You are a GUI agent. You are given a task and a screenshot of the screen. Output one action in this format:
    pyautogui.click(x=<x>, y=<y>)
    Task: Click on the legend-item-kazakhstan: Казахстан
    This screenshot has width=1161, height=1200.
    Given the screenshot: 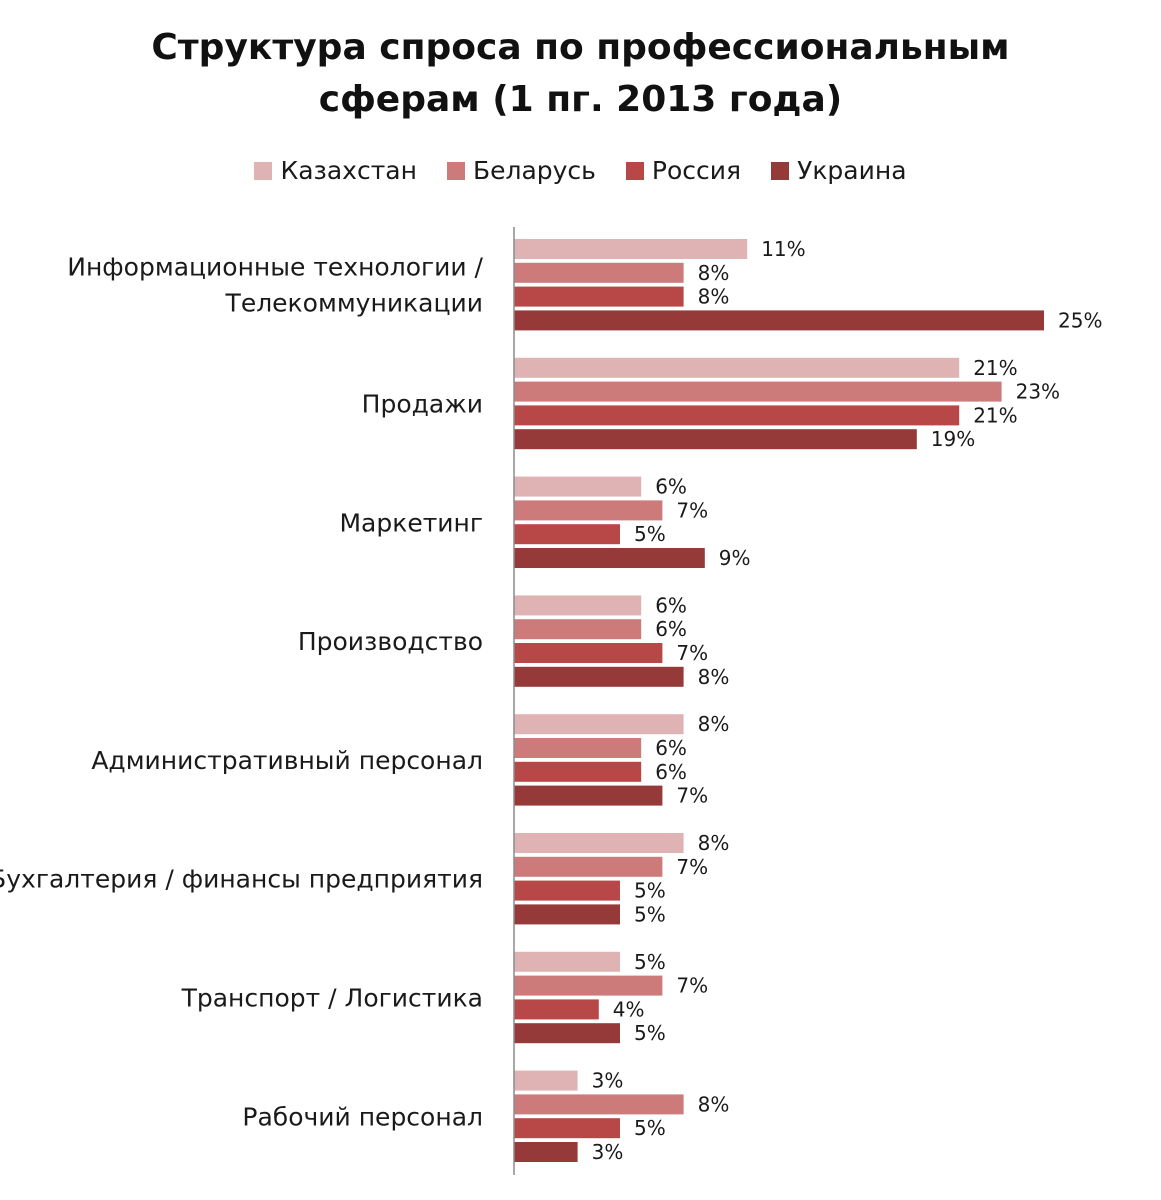 What is the action you would take?
    pyautogui.click(x=335, y=170)
    